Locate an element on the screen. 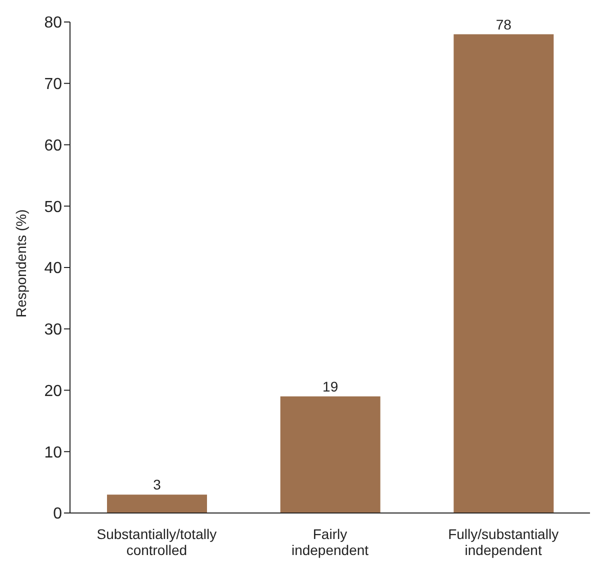 This screenshot has width=594, height=561. y-tick-label: 0 is located at coordinates (57, 514).